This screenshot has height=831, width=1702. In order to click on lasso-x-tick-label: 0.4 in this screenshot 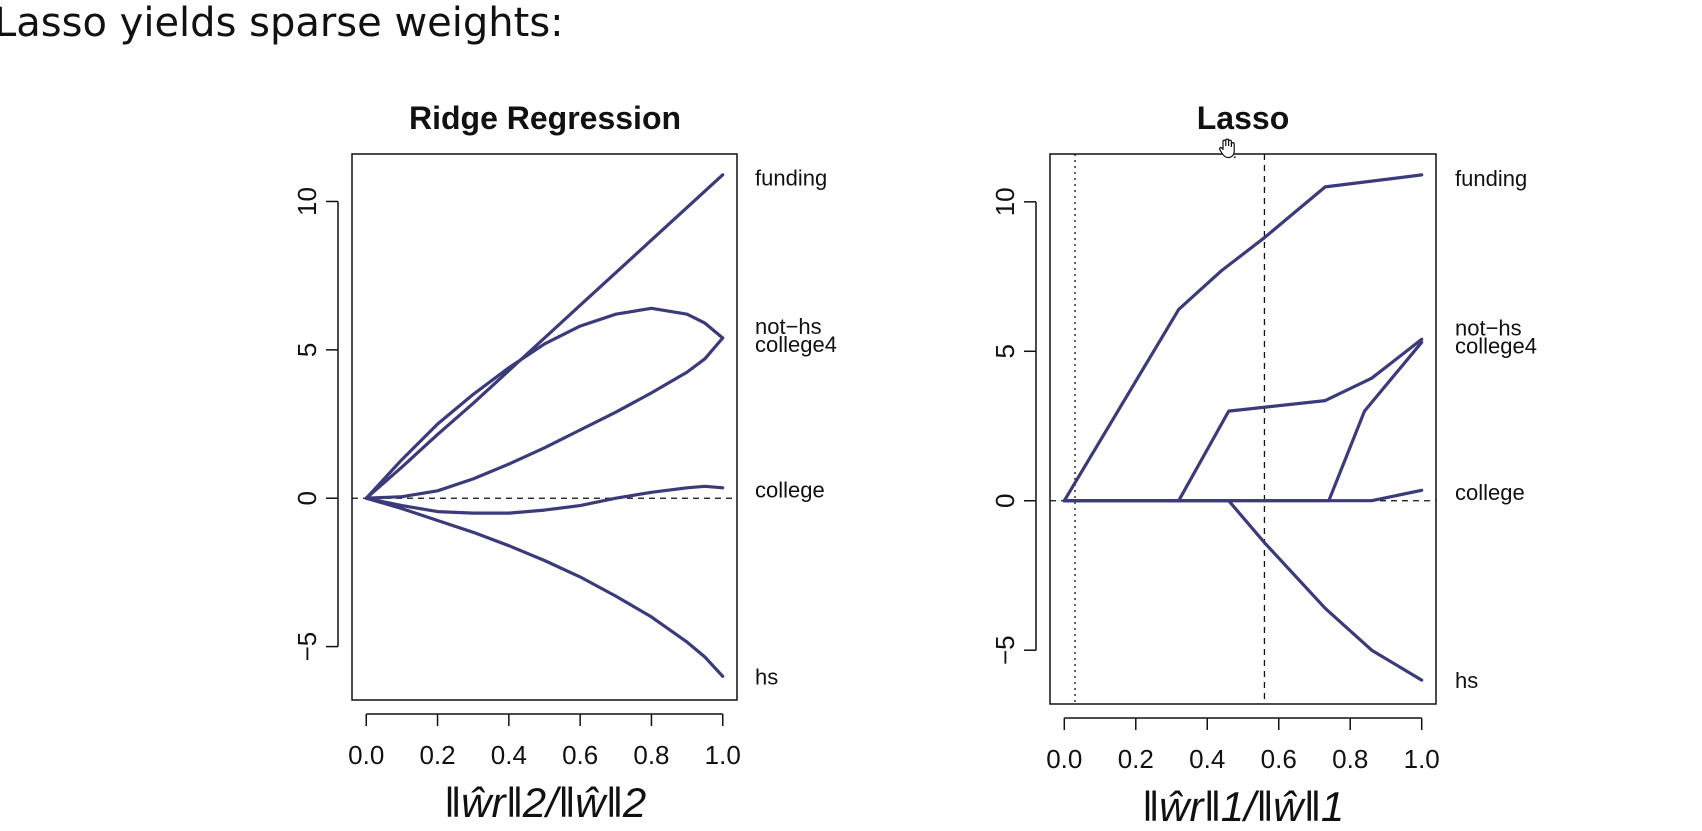, I will do `click(1207, 759)`.